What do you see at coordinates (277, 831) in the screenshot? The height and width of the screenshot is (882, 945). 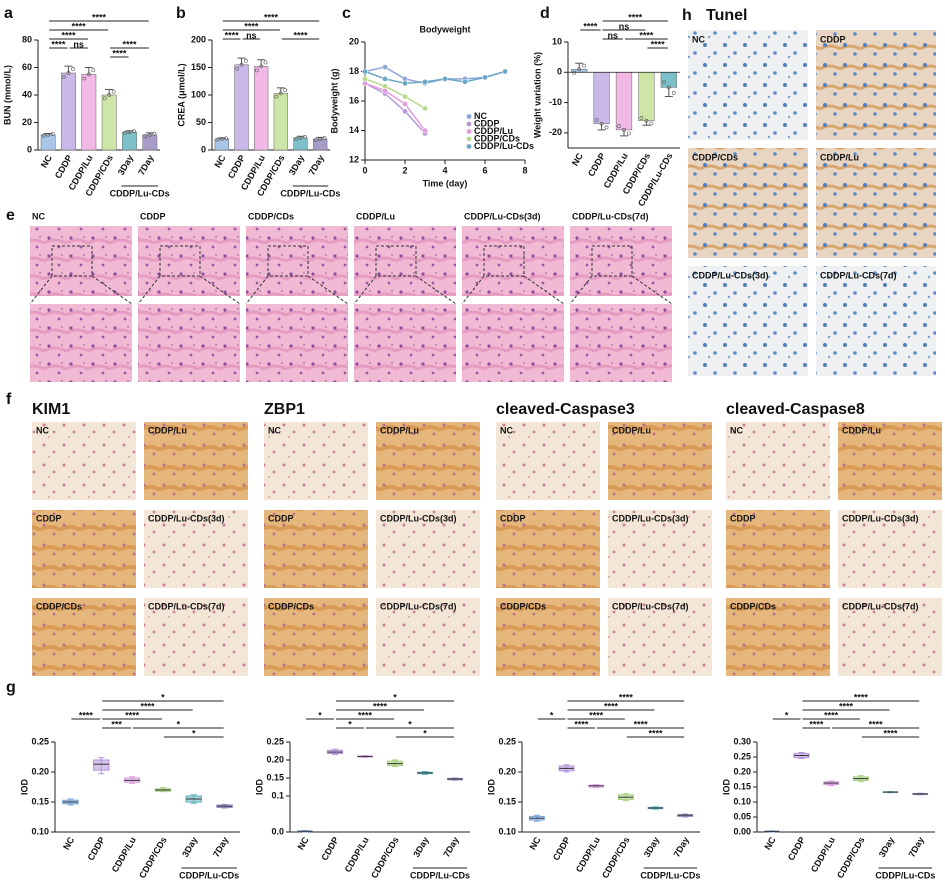 I see `y-tick-label: 0.0` at bounding box center [277, 831].